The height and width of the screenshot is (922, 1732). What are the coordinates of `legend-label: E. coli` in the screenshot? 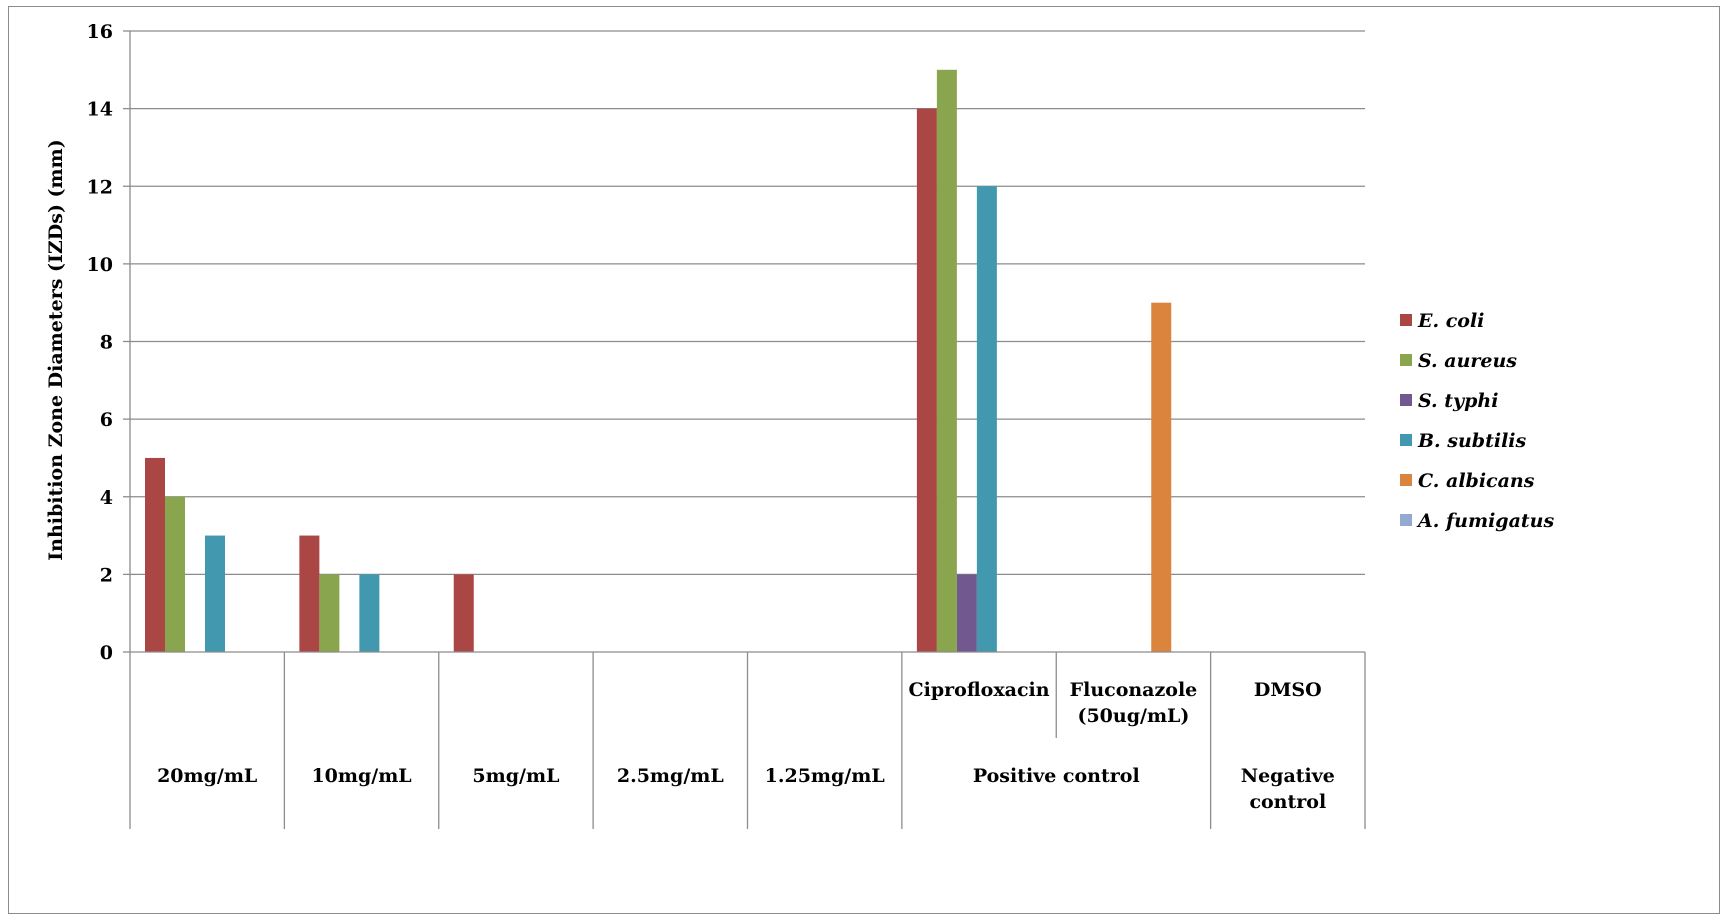 It's located at (1450, 321).